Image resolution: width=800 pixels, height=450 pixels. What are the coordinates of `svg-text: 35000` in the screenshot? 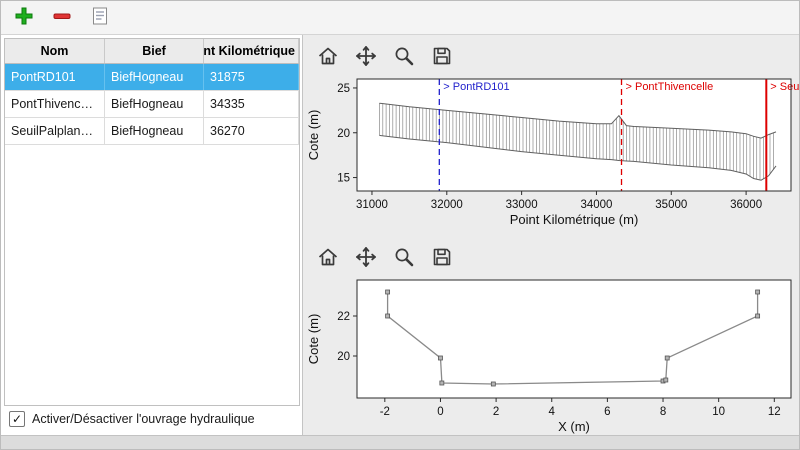 It's located at (671, 205).